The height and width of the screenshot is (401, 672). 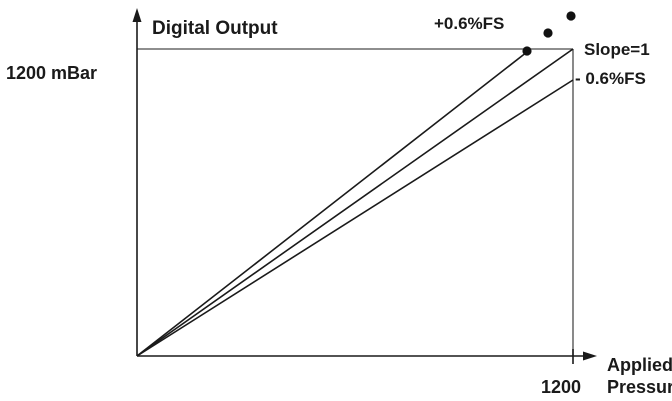 What do you see at coordinates (617, 49) in the screenshot?
I see `nominal-slope-label: Slope=1` at bounding box center [617, 49].